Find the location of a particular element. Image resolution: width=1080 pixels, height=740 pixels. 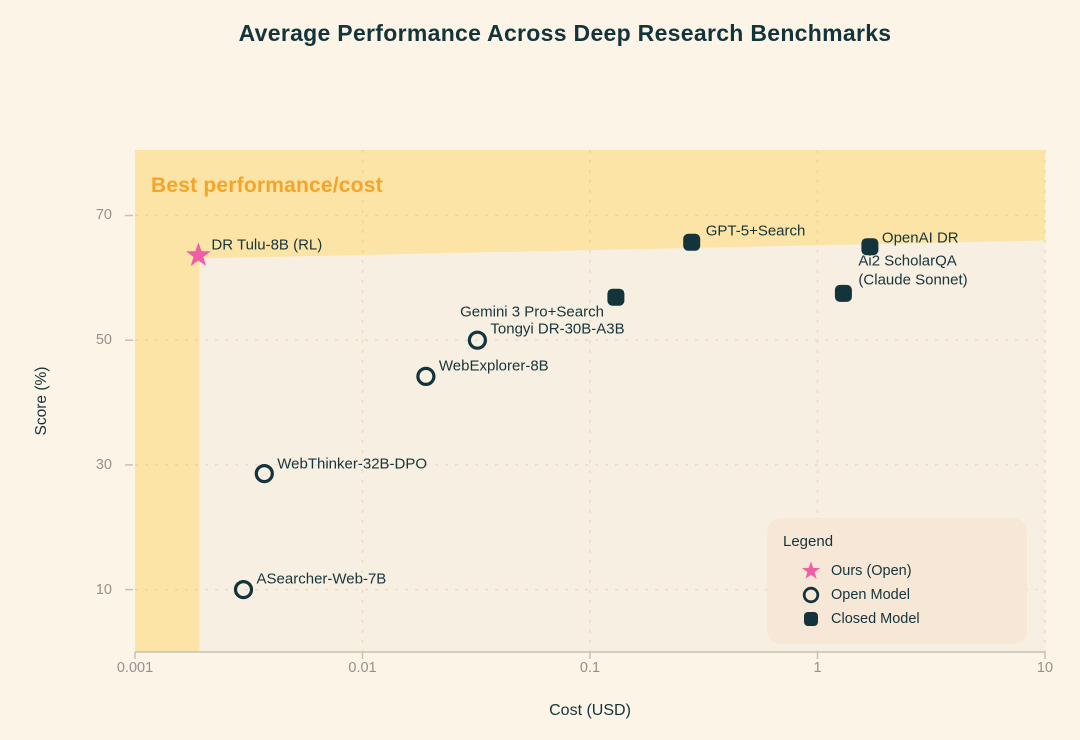

legend-item-ours-open: Ours (Open) is located at coordinates (906, 571).